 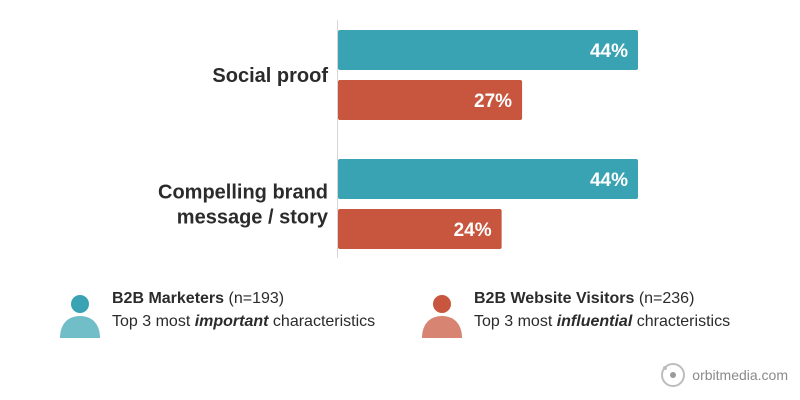 What do you see at coordinates (231, 321) in the screenshot?
I see `legend-desc-emph: important` at bounding box center [231, 321].